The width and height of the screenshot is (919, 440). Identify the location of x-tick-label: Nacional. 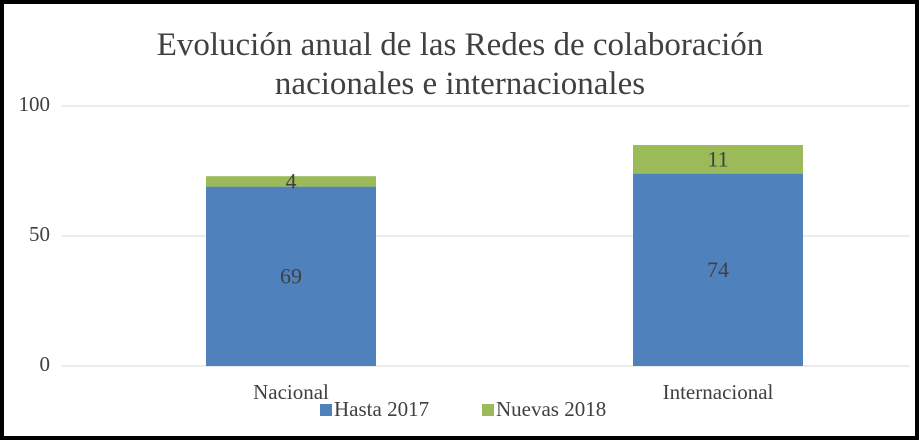
(291, 392).